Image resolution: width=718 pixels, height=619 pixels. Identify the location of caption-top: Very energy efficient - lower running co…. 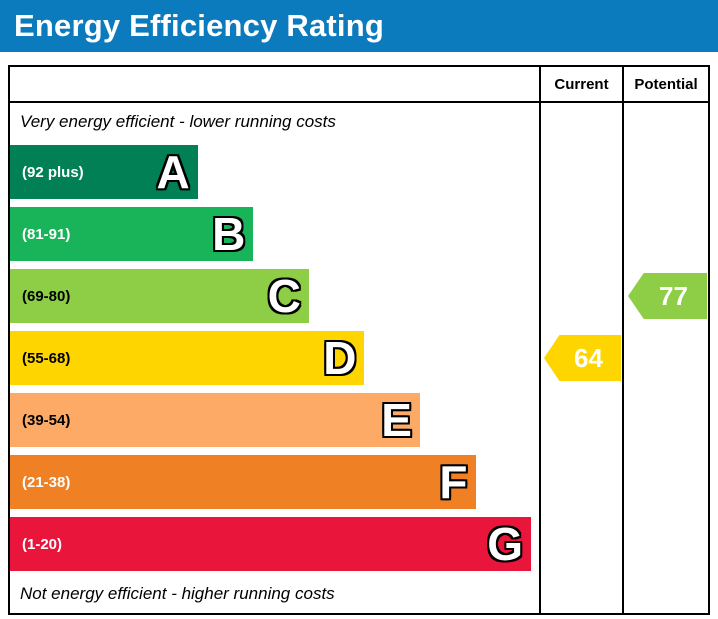
(178, 121).